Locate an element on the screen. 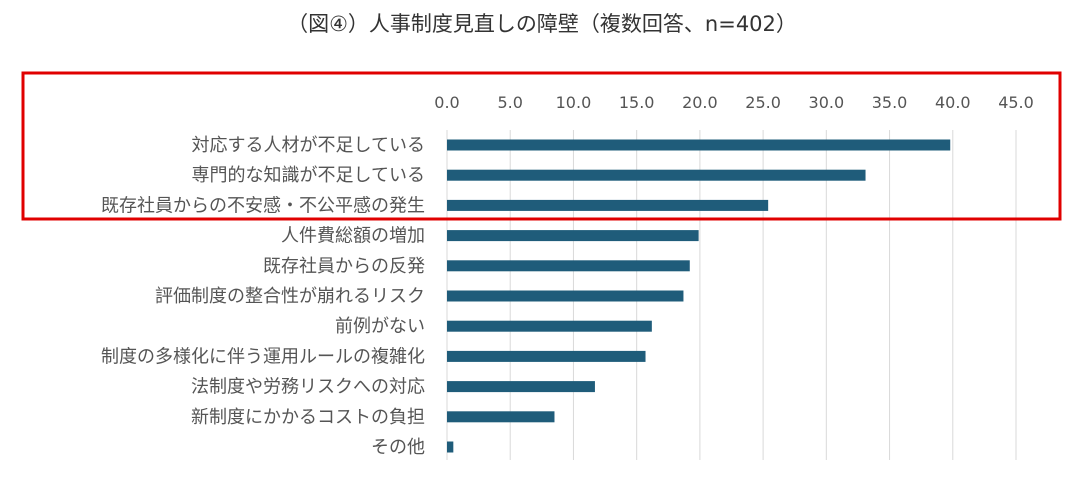 This screenshot has height=499, width=1084. x-axis-ticks: 0.0 5.0 10.0 15.0 20.0 25.0 30.0 35.0 40.0 45.0 is located at coordinates (734, 102).